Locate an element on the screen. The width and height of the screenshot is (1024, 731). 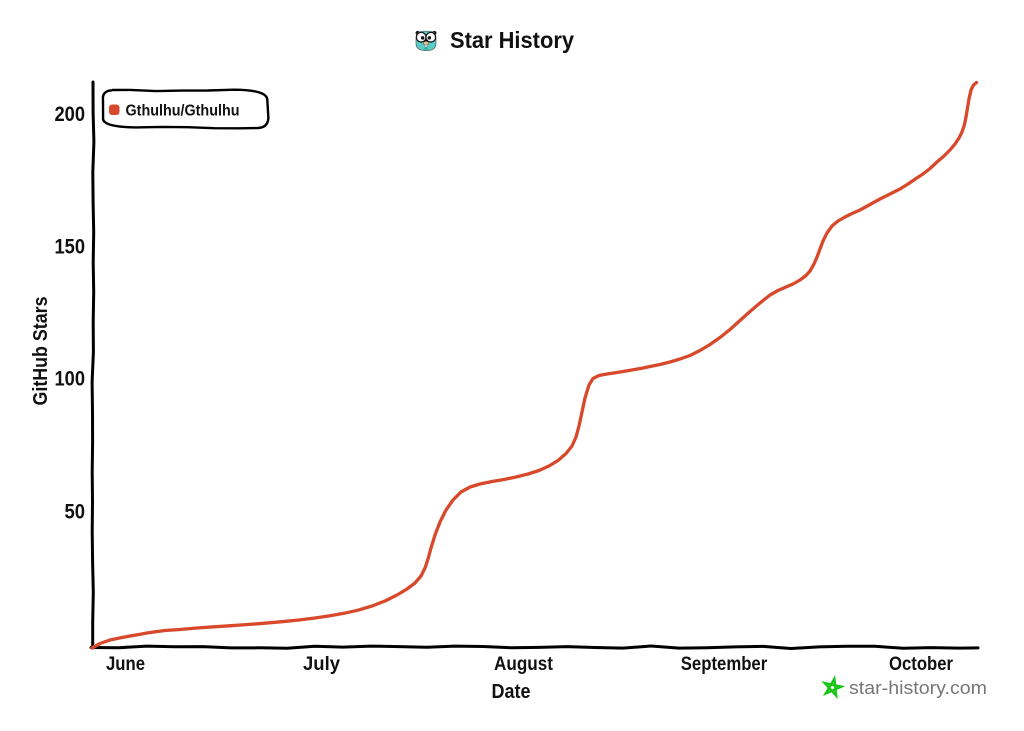
svg-text: GitHub Stars is located at coordinates (41, 351).